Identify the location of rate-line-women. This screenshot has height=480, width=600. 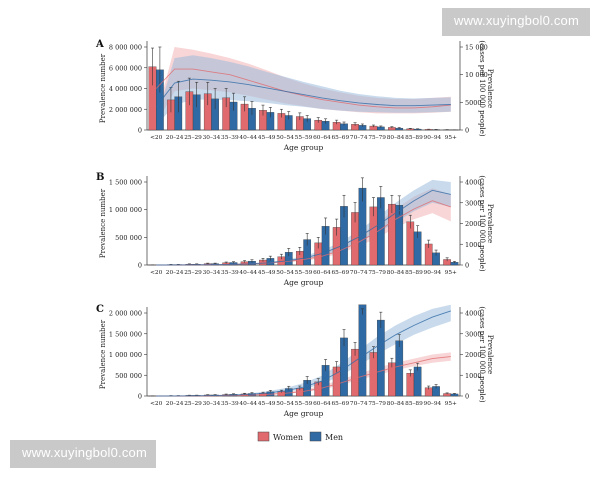
(303, 88).